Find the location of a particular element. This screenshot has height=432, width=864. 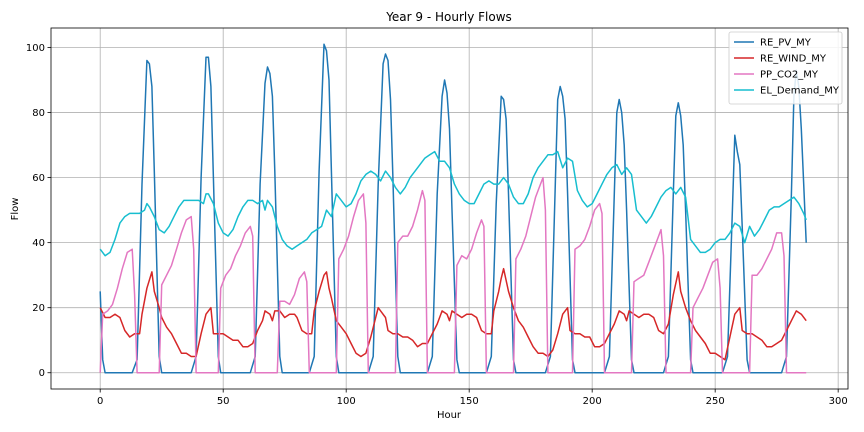

x-axis-title: Hour is located at coordinates (449, 415).